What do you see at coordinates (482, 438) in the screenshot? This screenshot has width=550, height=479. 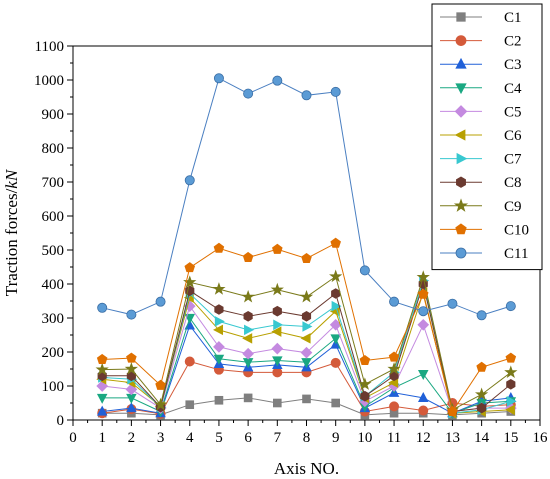 I see `x-tick-label: 14` at bounding box center [482, 438].